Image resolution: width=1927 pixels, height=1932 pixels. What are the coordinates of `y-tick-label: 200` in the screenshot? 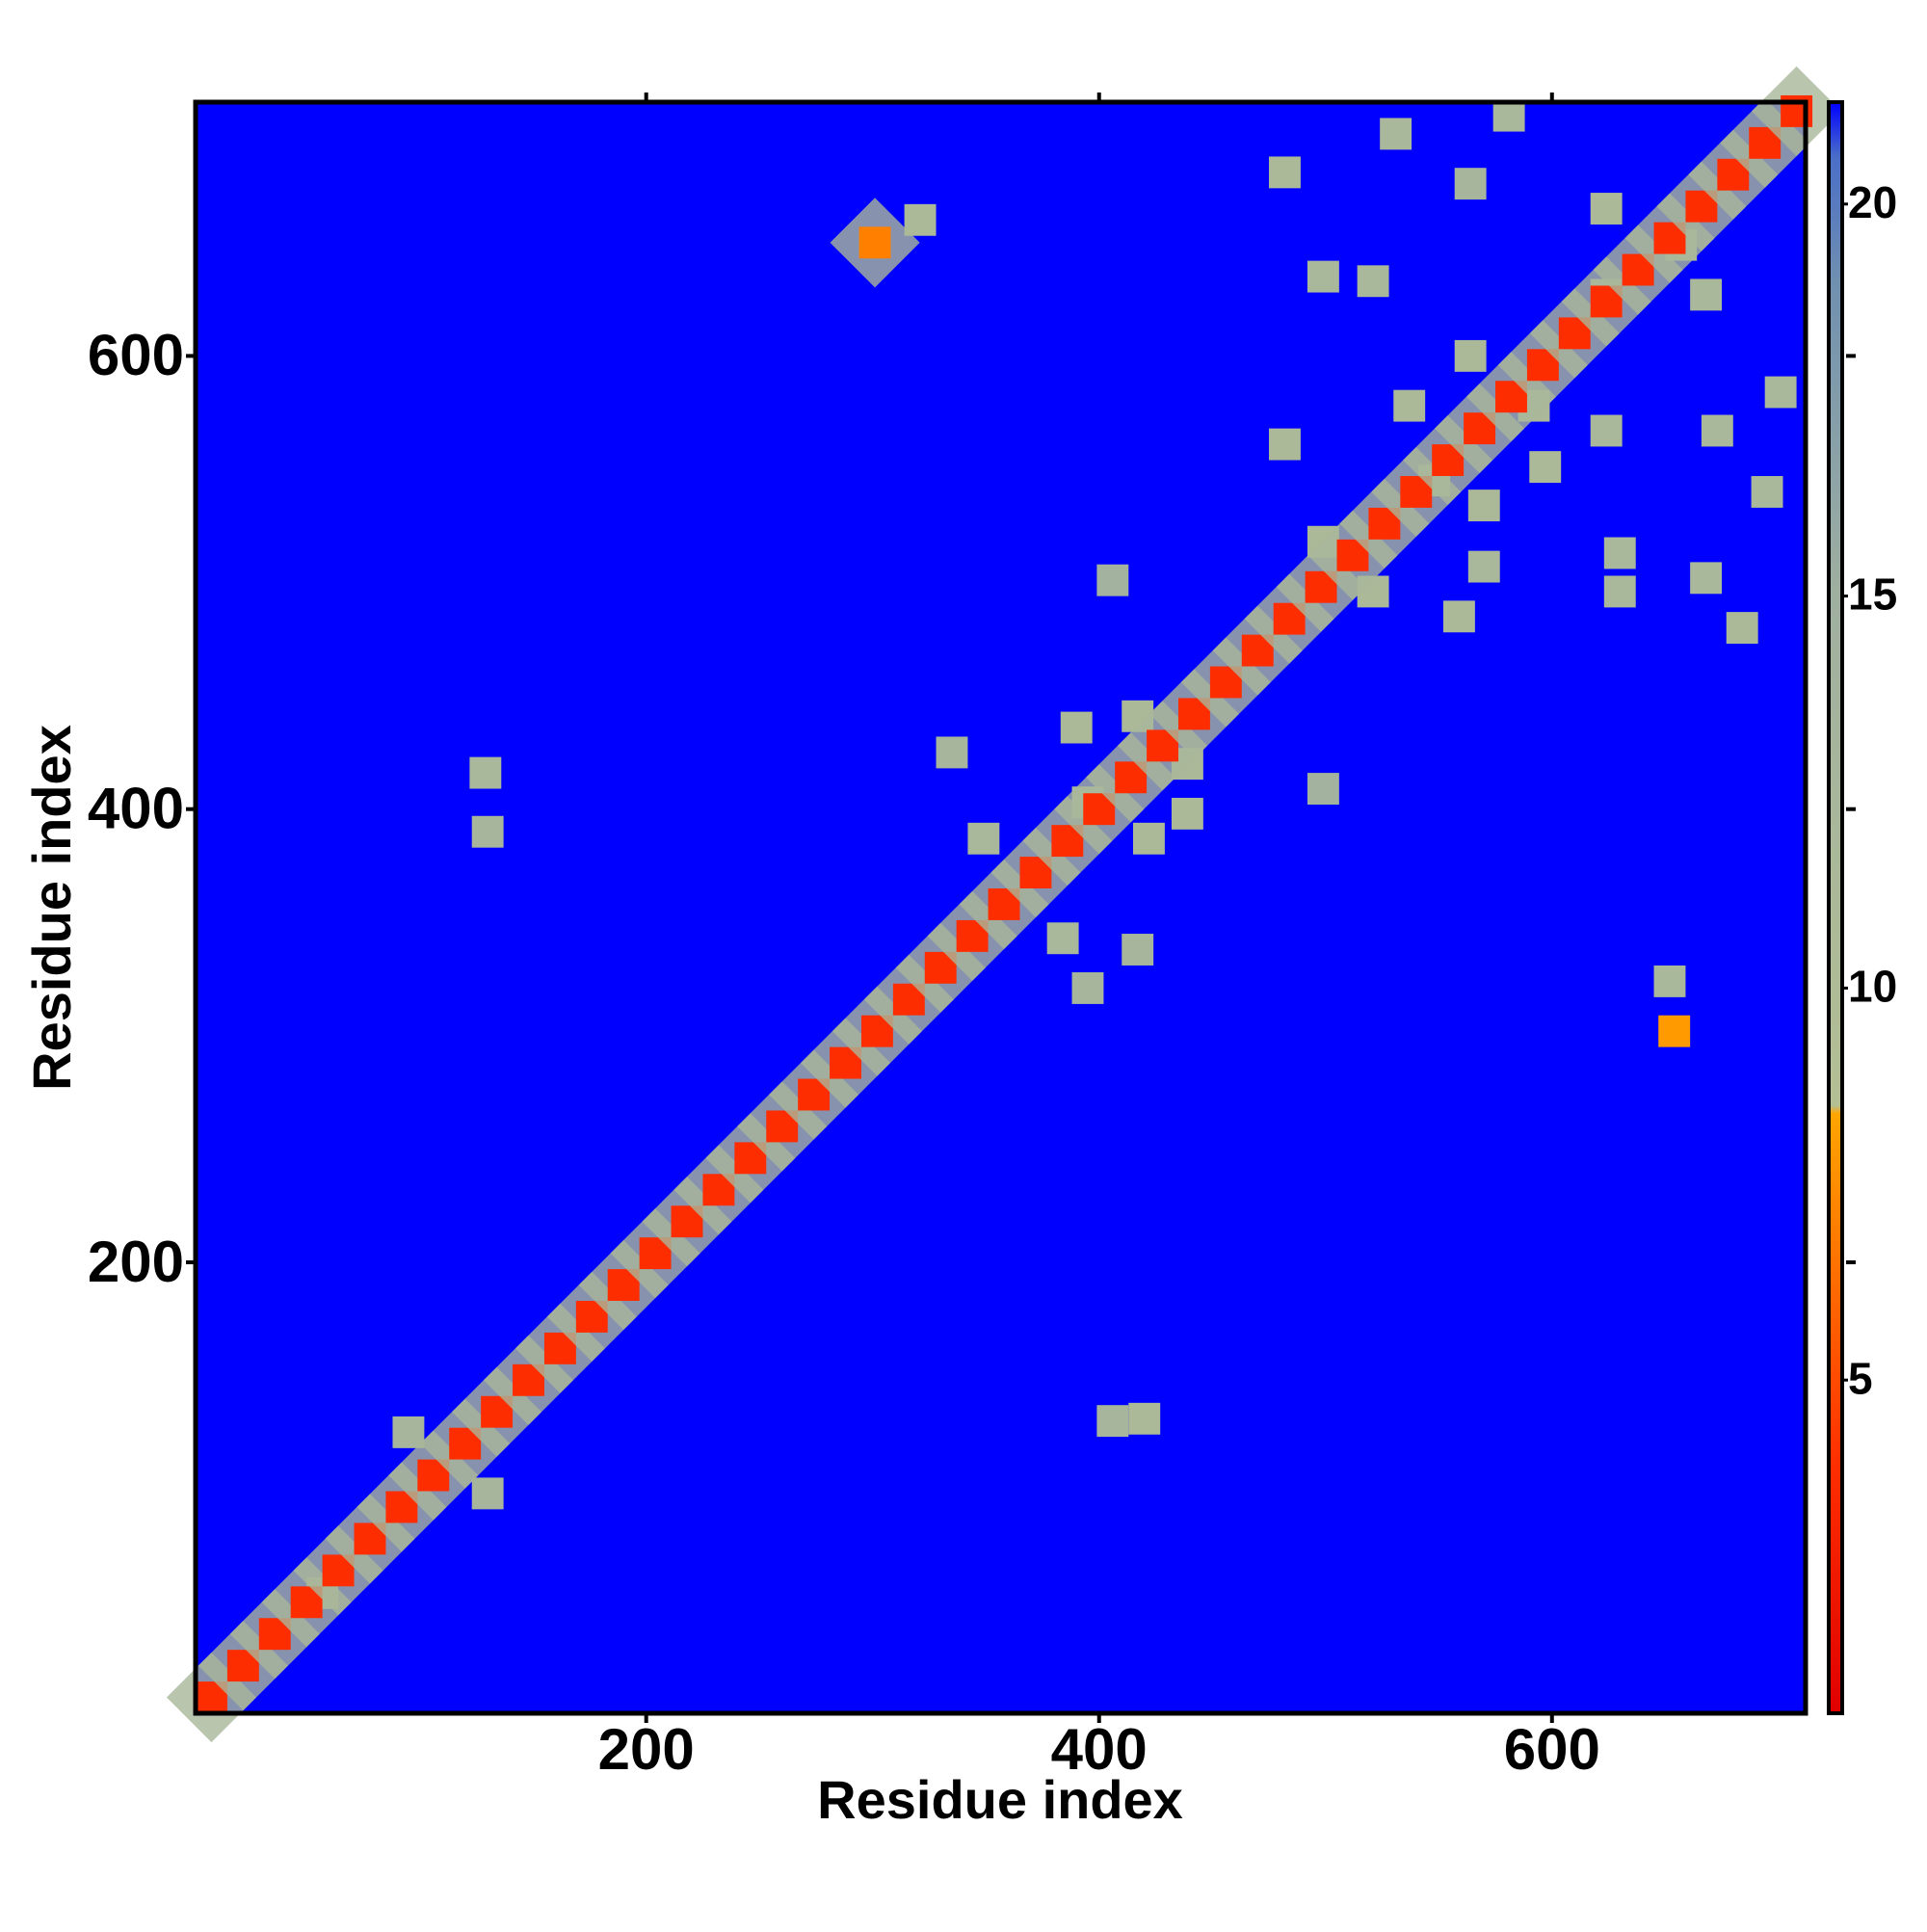 It's located at (136, 1262).